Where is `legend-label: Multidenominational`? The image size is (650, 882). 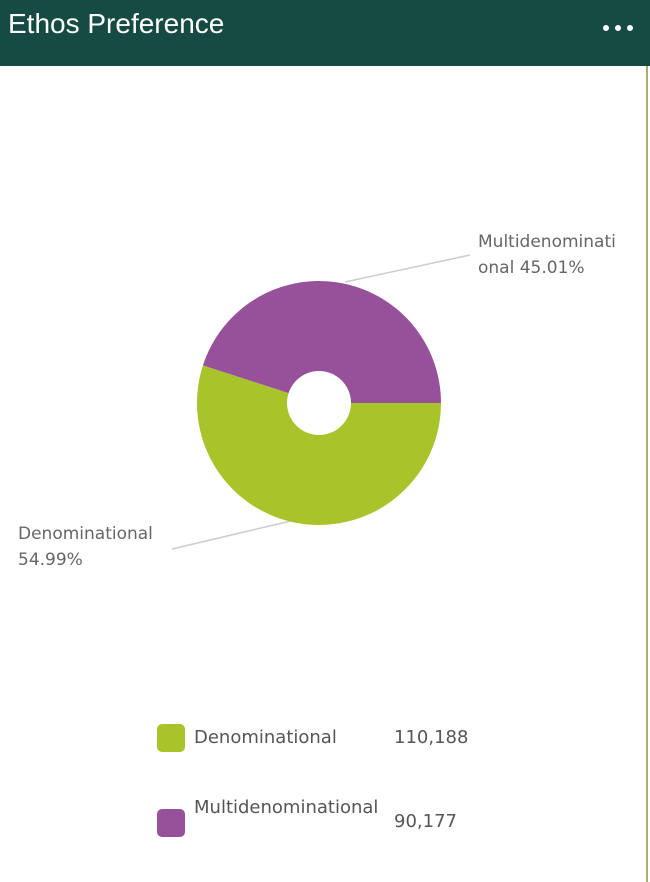
legend-label: Multidenominational is located at coordinates (286, 807).